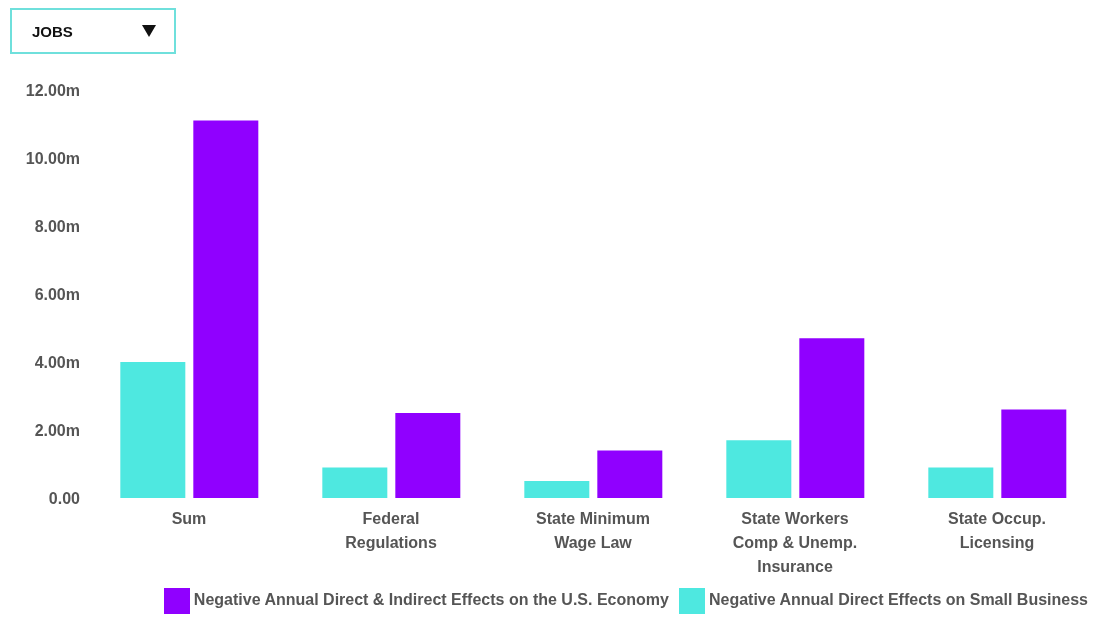 The height and width of the screenshot is (632, 1117). What do you see at coordinates (52, 90) in the screenshot?
I see `y-tick-label: 12.00m` at bounding box center [52, 90].